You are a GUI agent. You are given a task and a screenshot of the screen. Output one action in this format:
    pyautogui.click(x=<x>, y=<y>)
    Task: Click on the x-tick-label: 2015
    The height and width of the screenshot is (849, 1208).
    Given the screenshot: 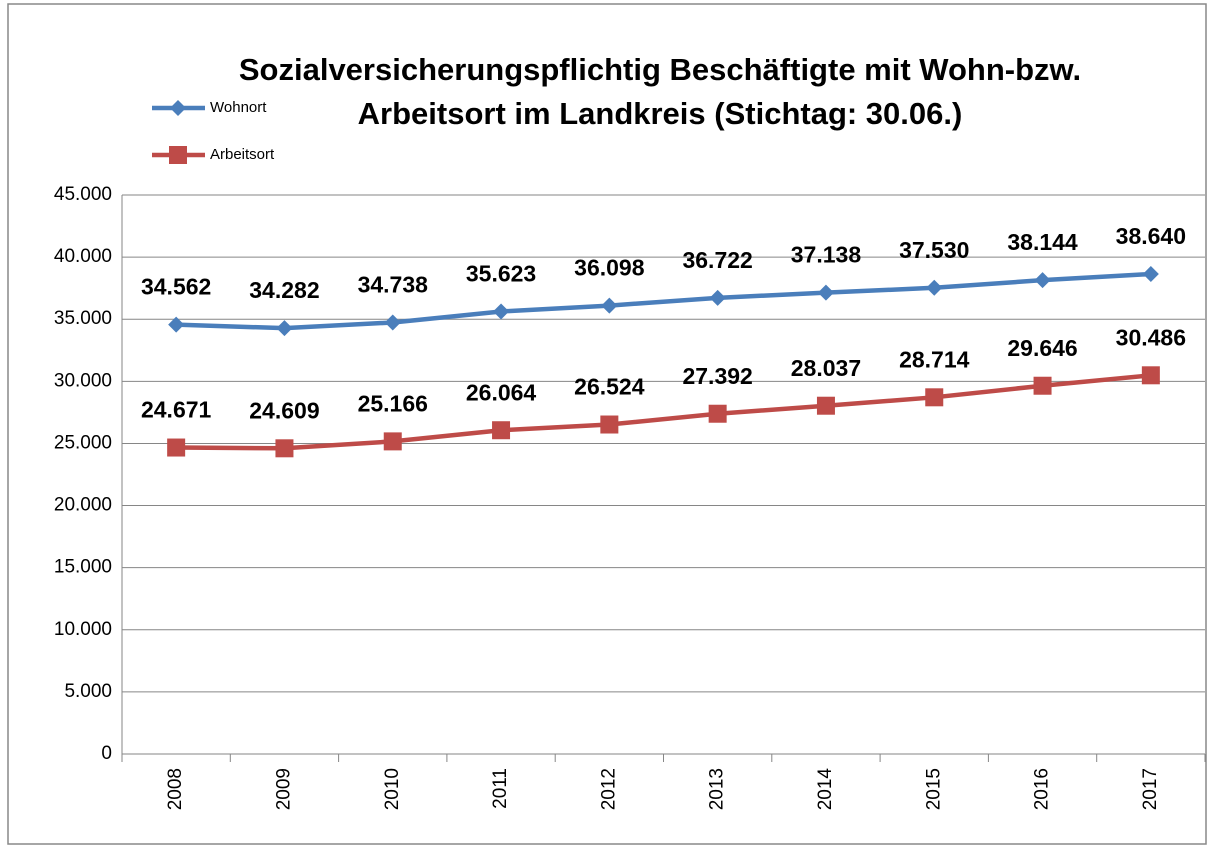 What is the action you would take?
    pyautogui.click(x=933, y=789)
    